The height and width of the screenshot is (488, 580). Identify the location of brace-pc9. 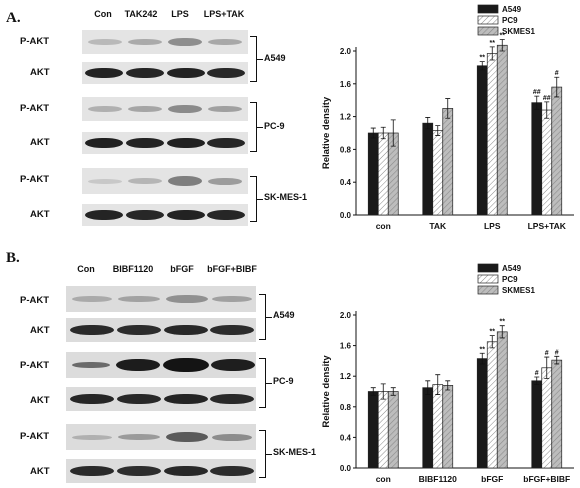
(256, 127).